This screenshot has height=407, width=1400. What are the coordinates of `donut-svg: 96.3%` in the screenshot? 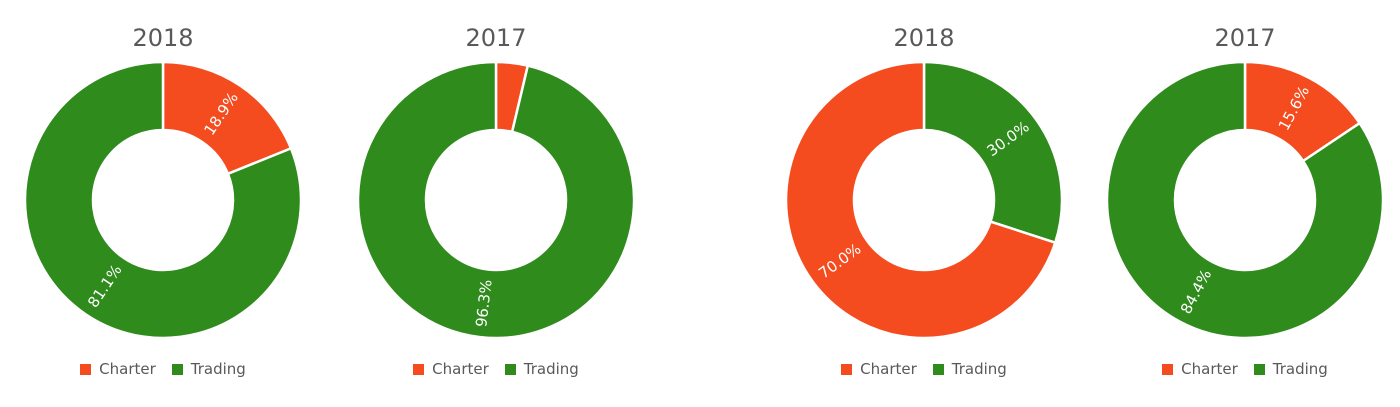 It's located at (496, 200).